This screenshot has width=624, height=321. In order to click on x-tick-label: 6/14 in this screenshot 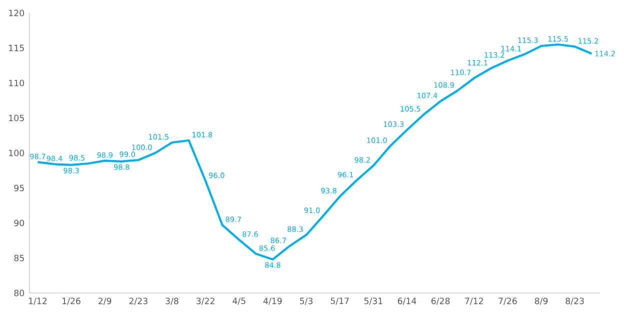, I will do `click(407, 301)`.